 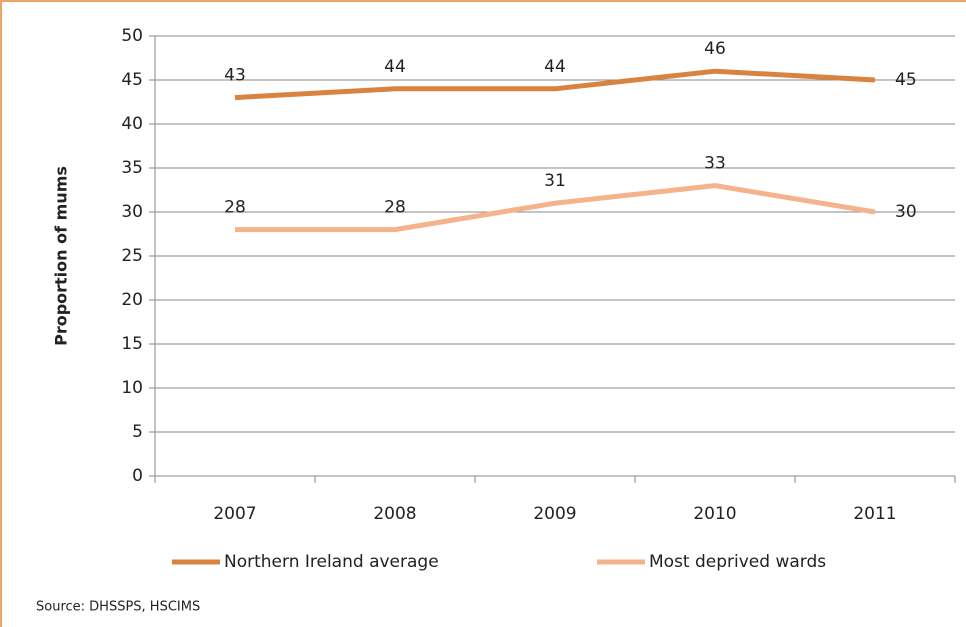 What do you see at coordinates (554, 514) in the screenshot?
I see `x-tick-label: 2009` at bounding box center [554, 514].